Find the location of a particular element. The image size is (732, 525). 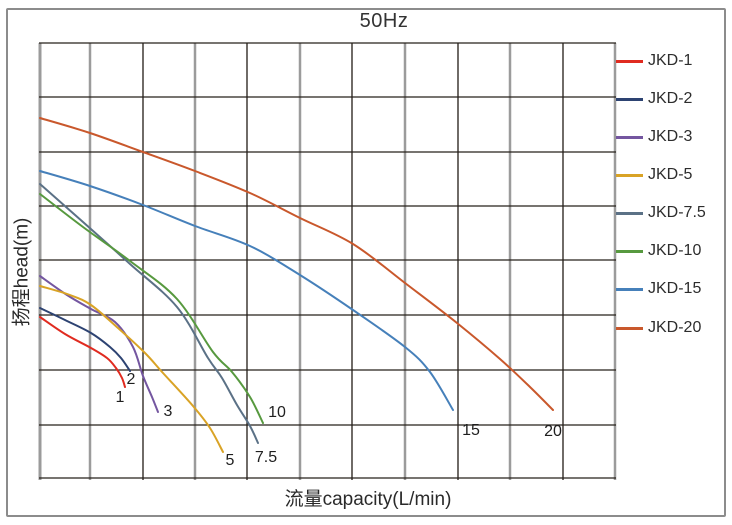

legend-item-jkd-10: JKD-10 is located at coordinates (658, 251).